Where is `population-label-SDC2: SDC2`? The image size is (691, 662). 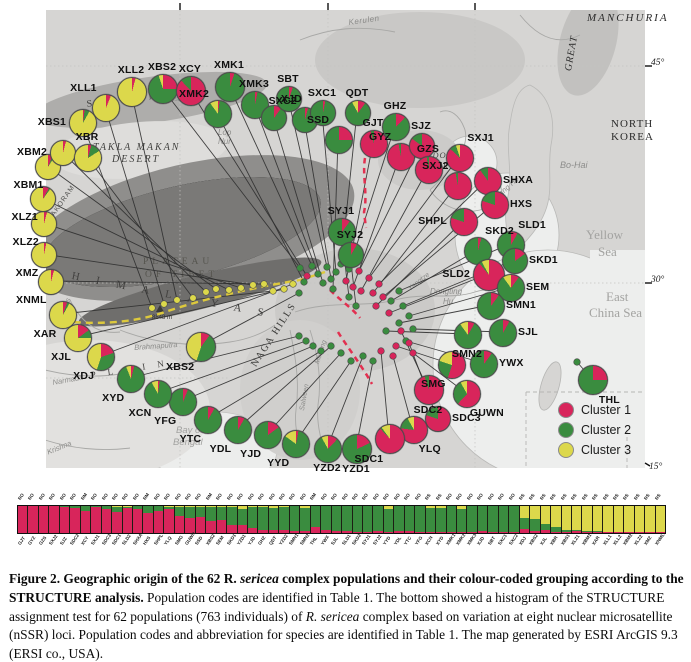
population-label-SDC2: SDC2 is located at coordinates (428, 410).